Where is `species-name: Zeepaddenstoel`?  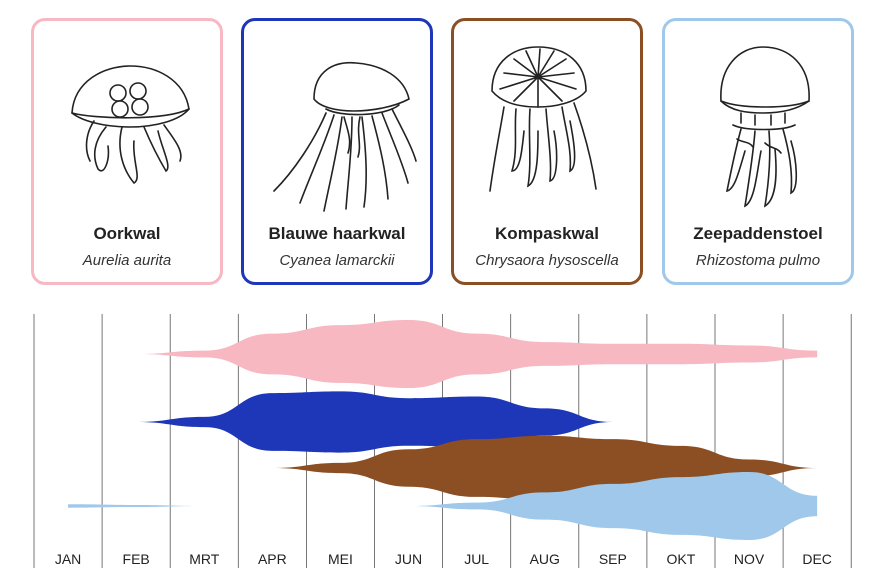 species-name: Zeepaddenstoel is located at coordinates (758, 233).